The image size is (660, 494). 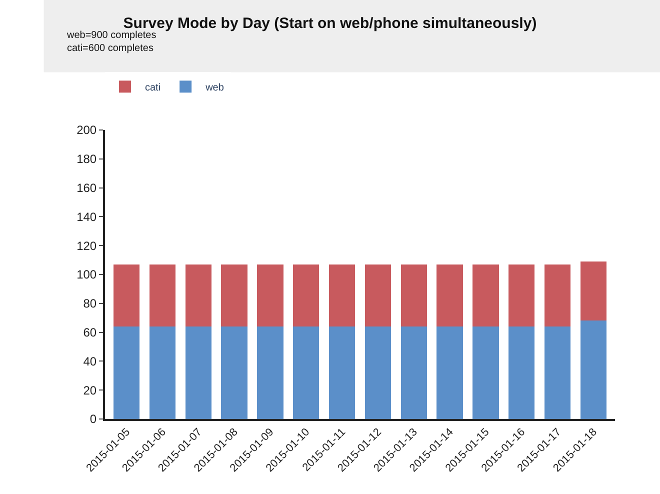 I want to click on text: web=900 completes, so click(x=111, y=35).